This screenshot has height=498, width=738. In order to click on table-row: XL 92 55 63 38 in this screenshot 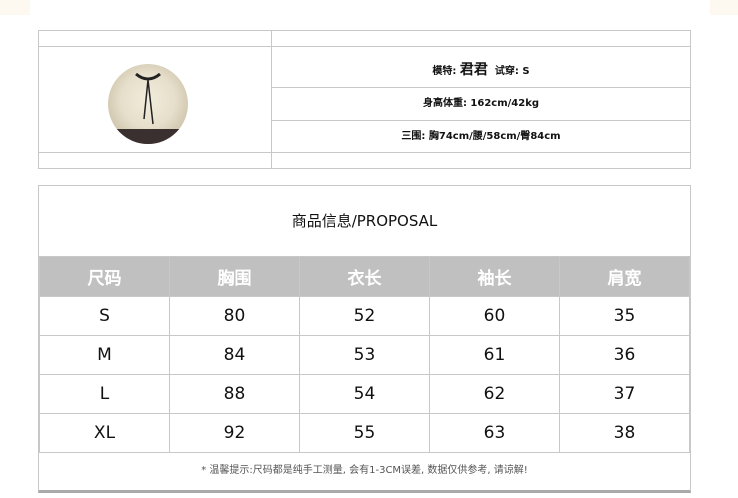, I will do `click(365, 433)`.